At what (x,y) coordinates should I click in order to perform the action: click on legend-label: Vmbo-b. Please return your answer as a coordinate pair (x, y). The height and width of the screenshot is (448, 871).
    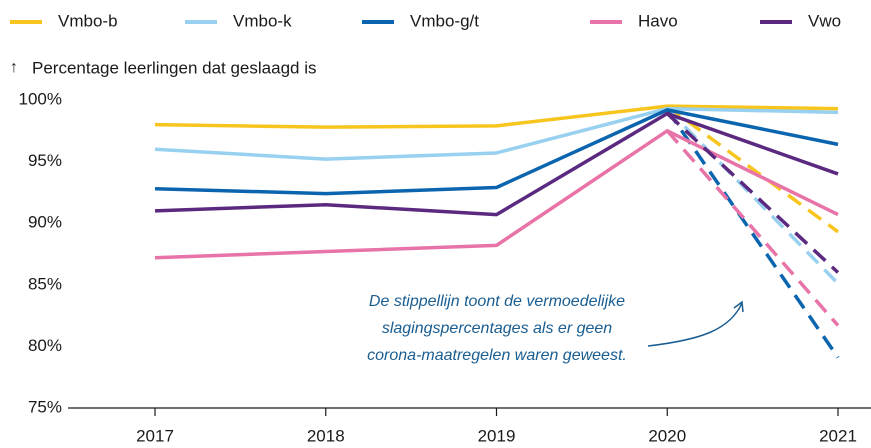
    Looking at the image, I should click on (88, 20).